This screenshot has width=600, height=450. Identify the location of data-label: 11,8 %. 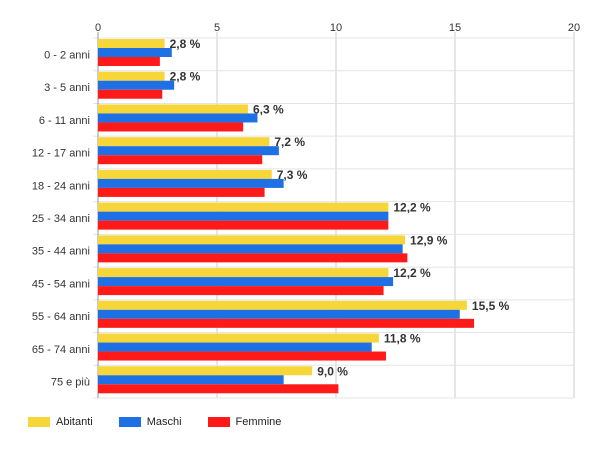
(402, 339).